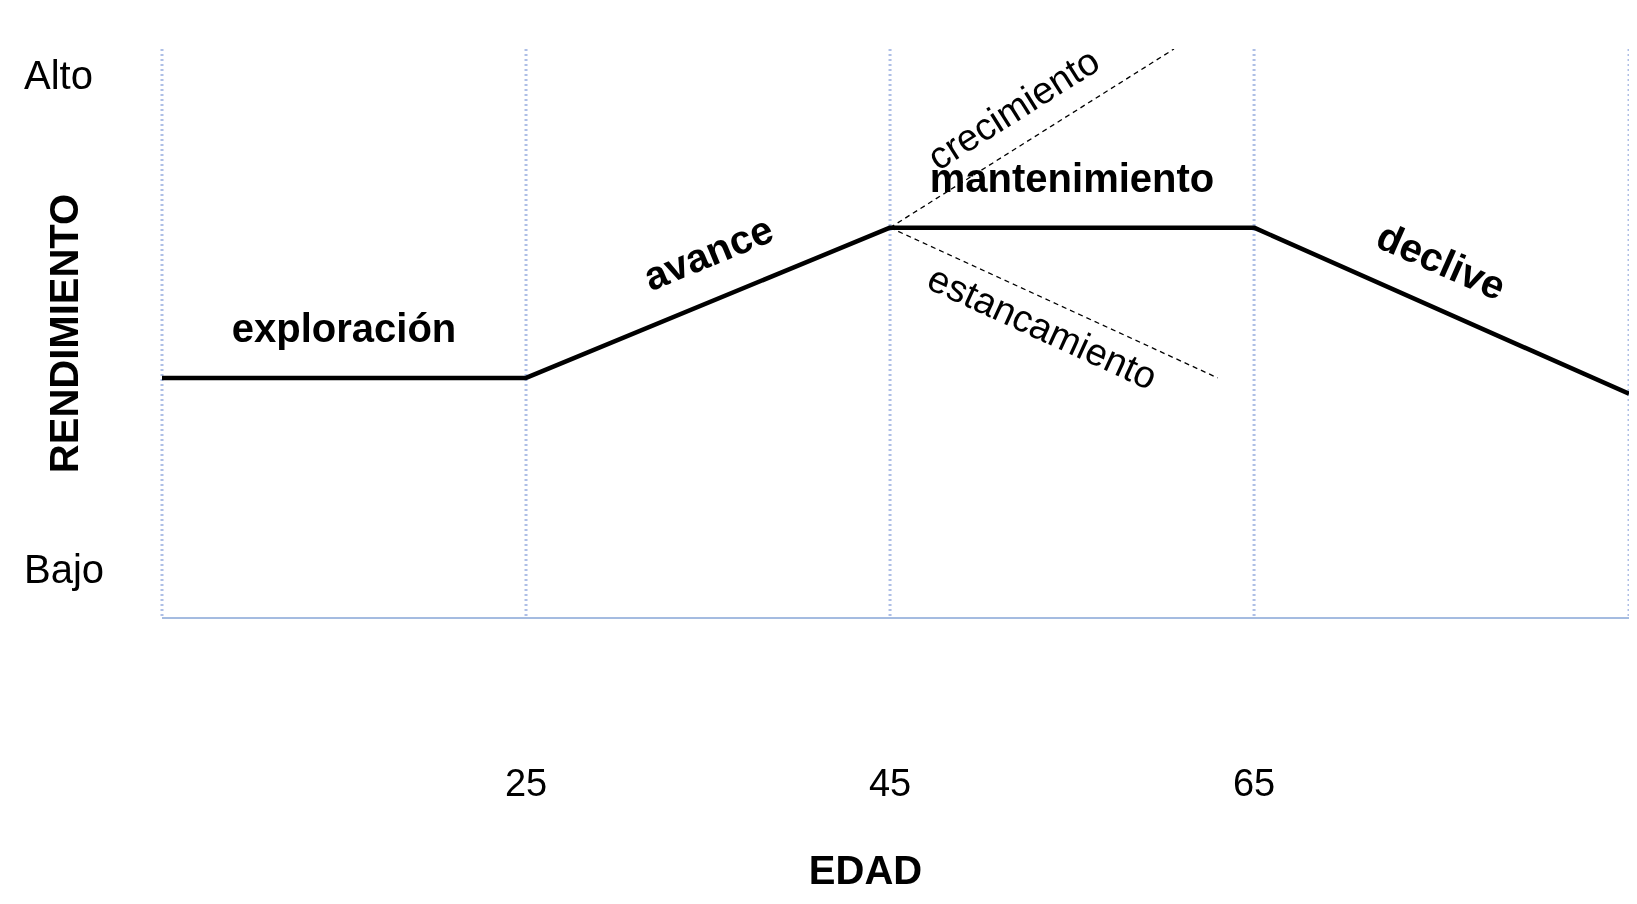 The image size is (1637, 904). Describe the element at coordinates (344, 327) in the screenshot. I see `annotation: exploración` at that location.